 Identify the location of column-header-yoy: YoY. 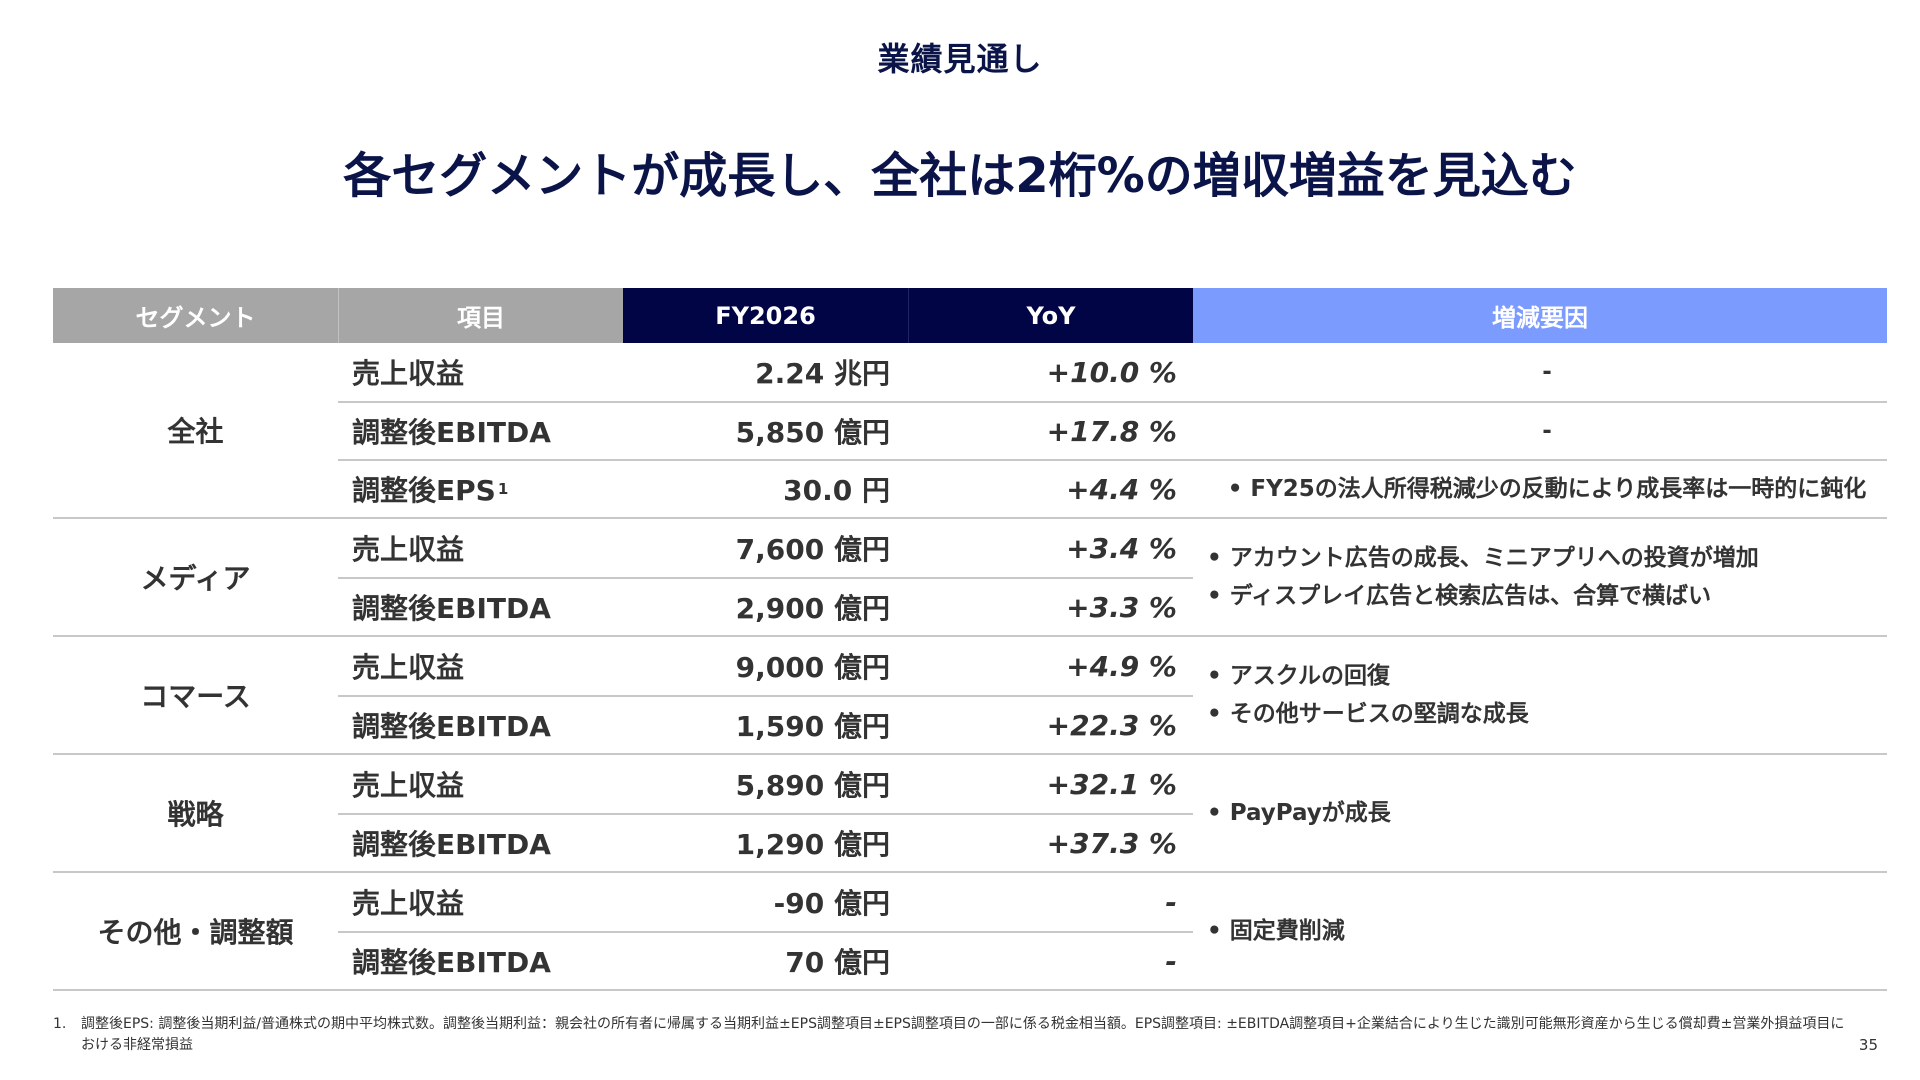
(1050, 315).